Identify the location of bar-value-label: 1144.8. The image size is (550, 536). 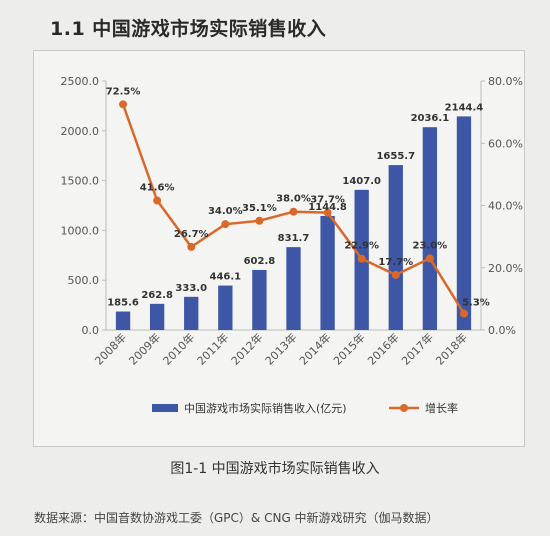
(327, 207).